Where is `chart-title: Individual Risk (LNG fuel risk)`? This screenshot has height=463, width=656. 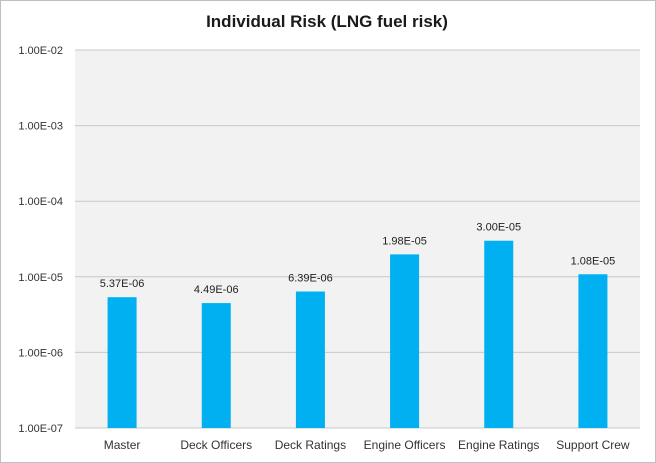
chart-title: Individual Risk (LNG fuel risk) is located at coordinates (327, 21).